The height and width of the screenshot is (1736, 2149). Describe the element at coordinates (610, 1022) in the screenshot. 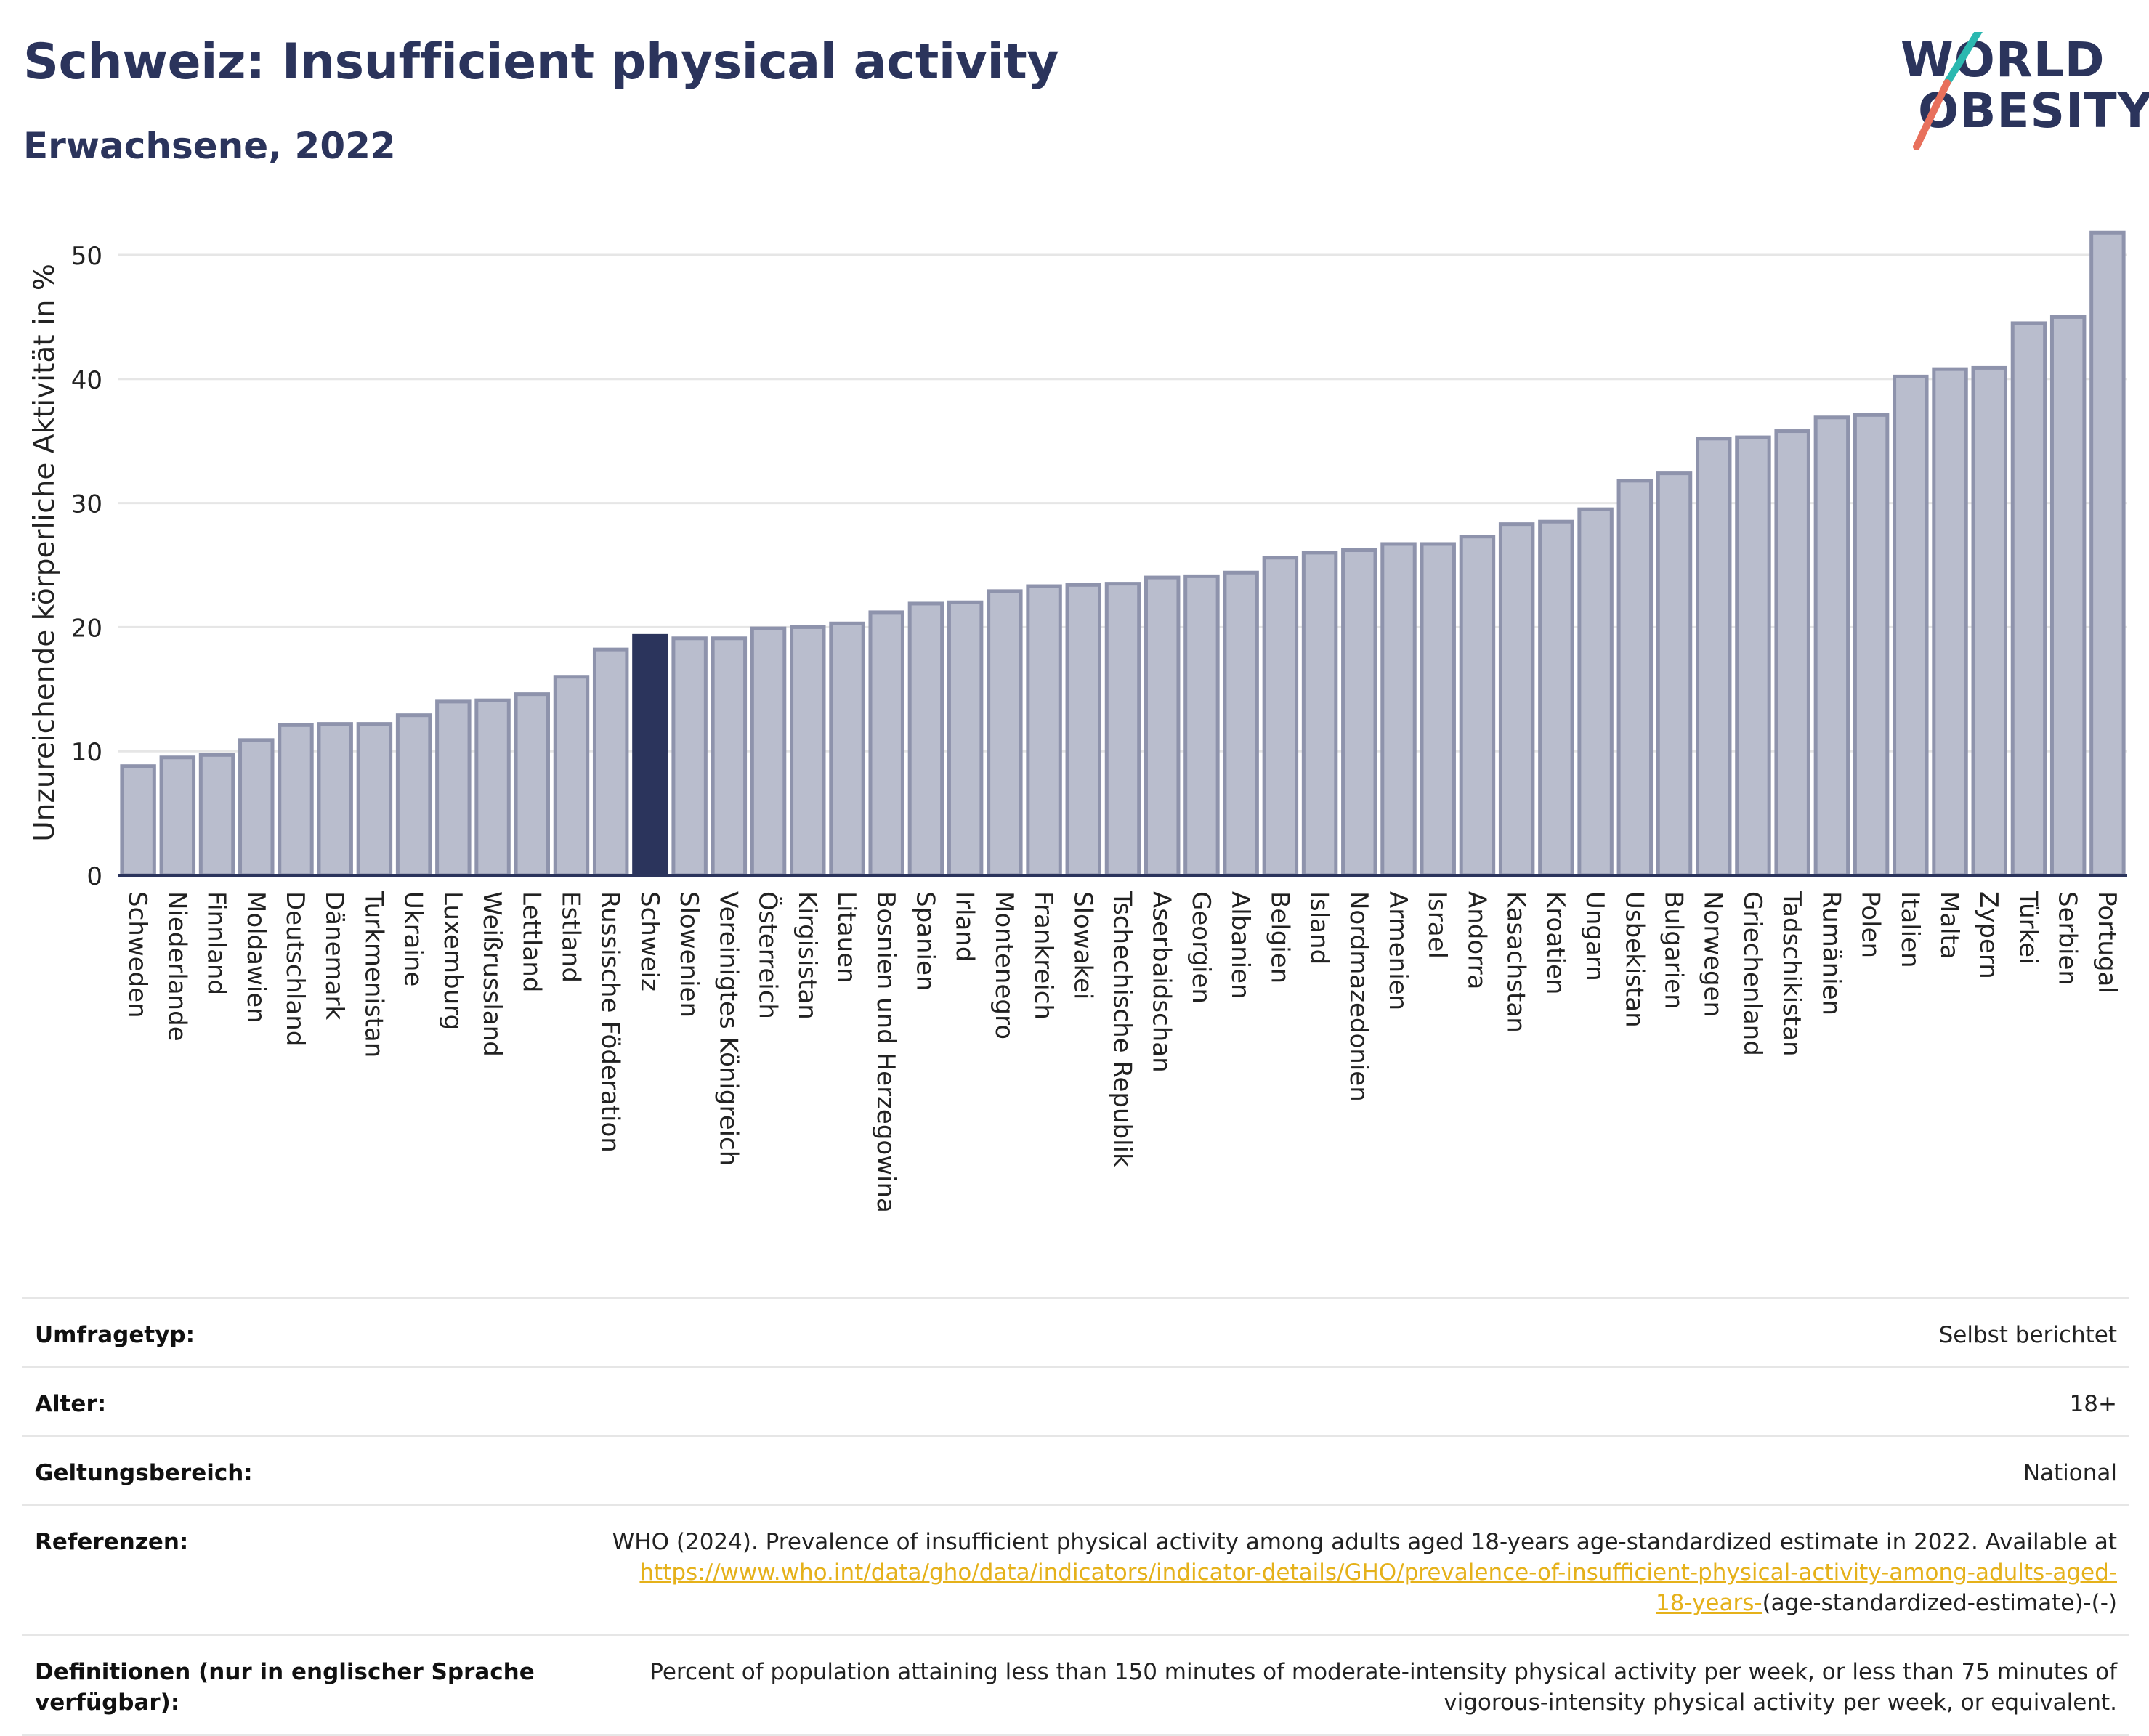

I see `x-tick-label: Russische Föderation` at that location.